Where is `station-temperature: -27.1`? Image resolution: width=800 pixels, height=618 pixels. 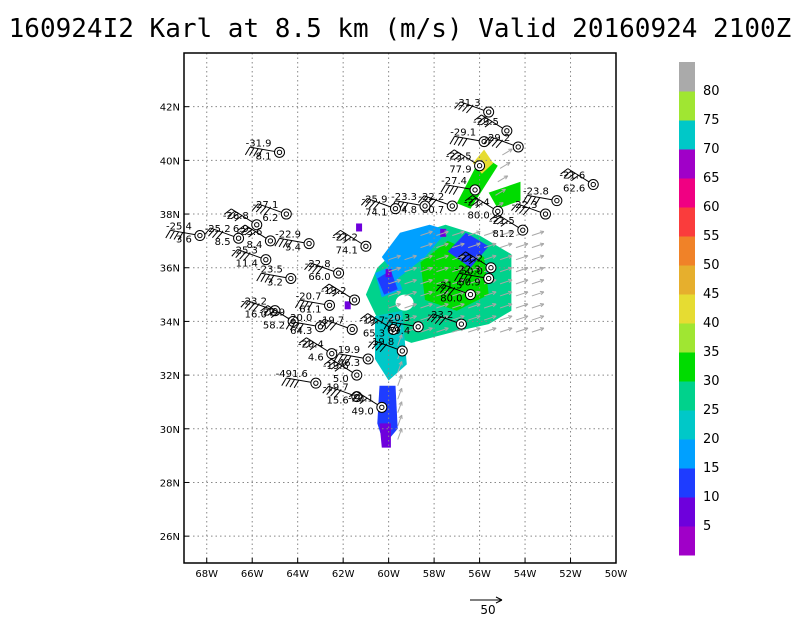
station-temperature: -27.1 is located at coordinates (265, 205).